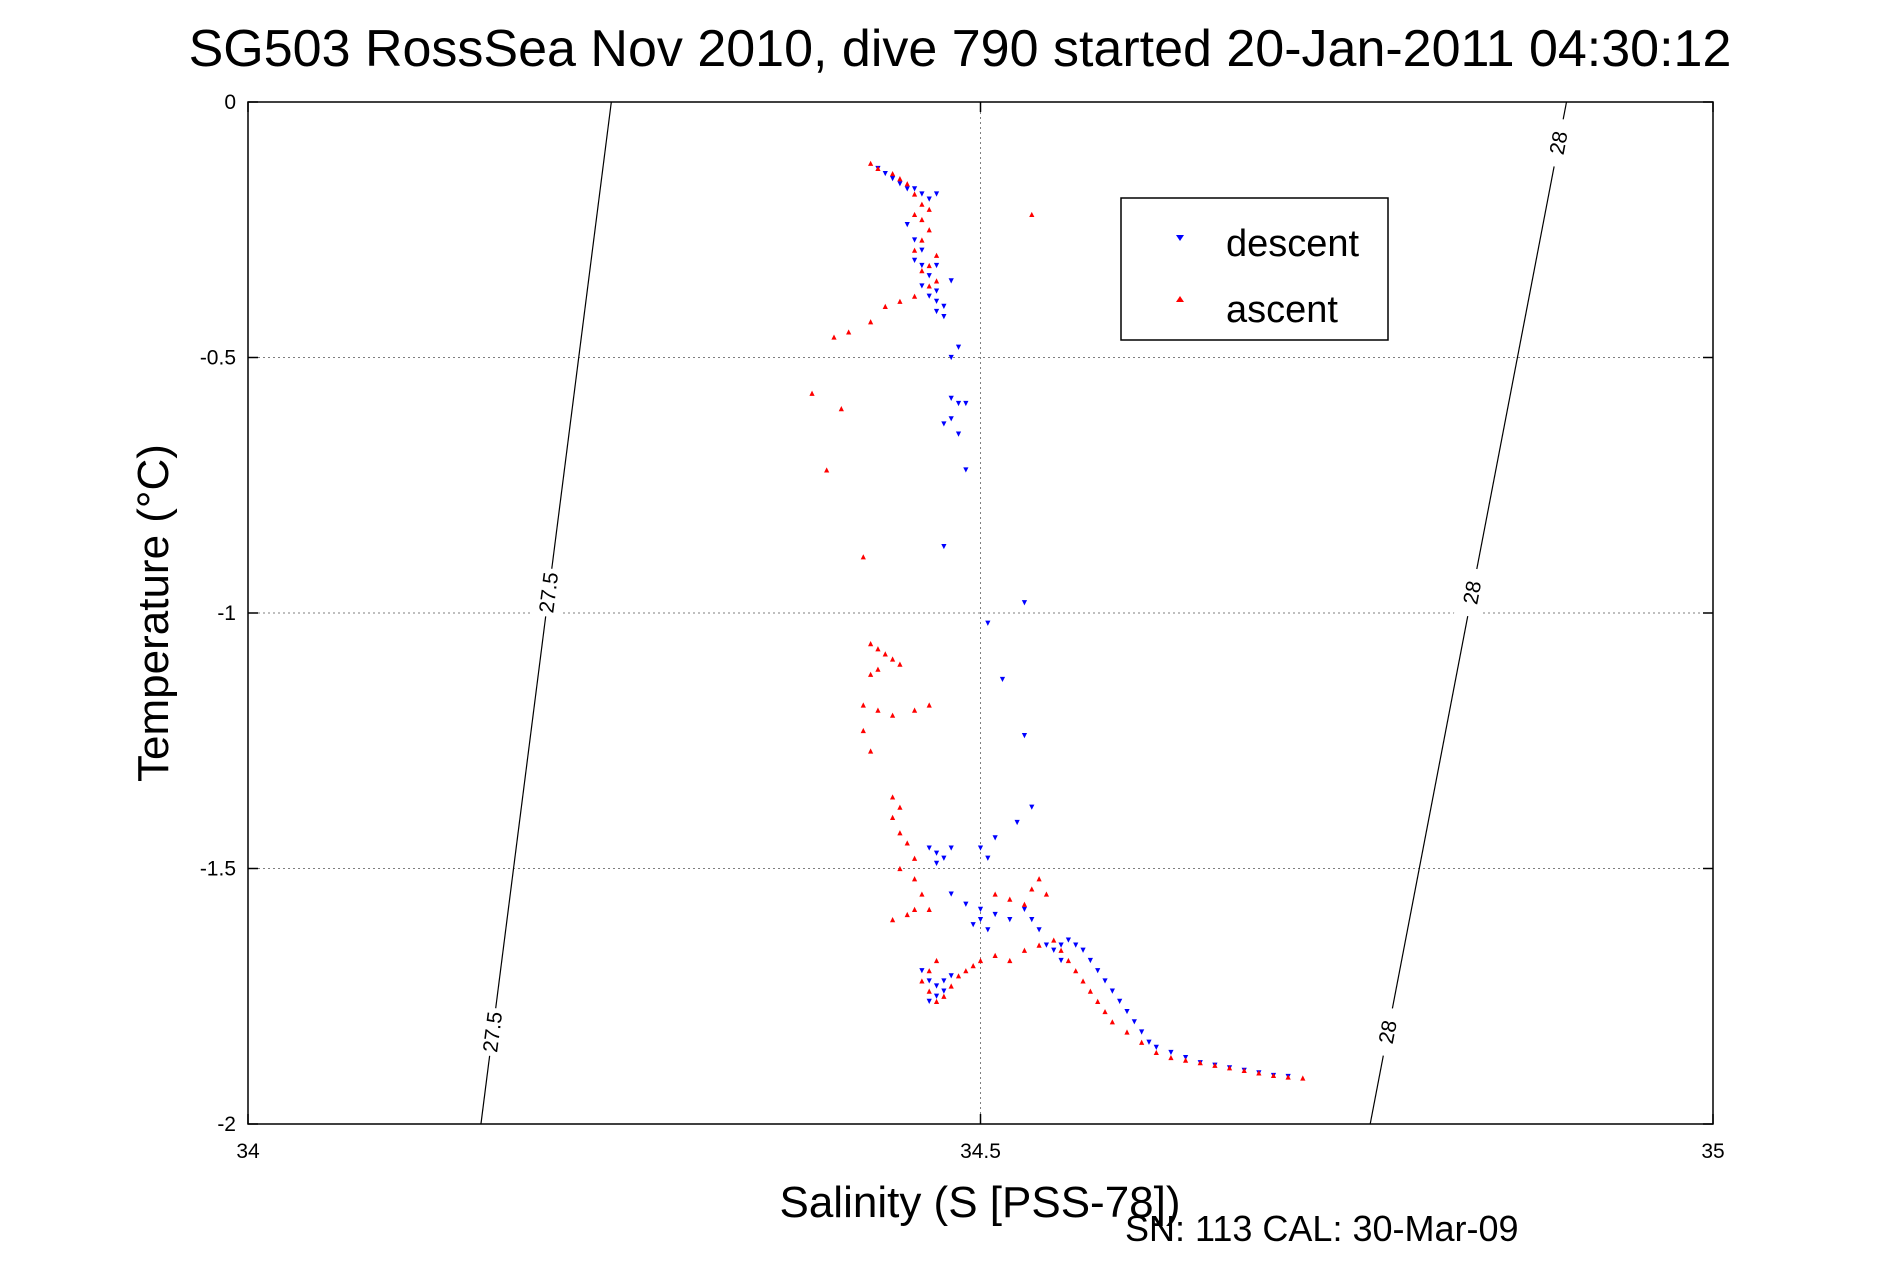 The image size is (1891, 1262). I want to click on contour-label: 28, so click(1388, 1031).